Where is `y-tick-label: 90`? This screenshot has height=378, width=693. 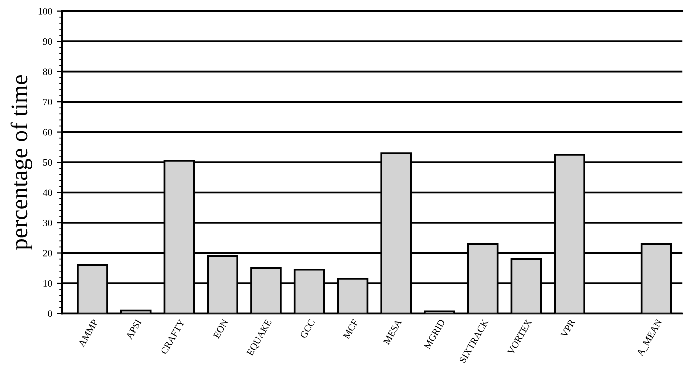 y-tick-label: 90 is located at coordinates (47, 42).